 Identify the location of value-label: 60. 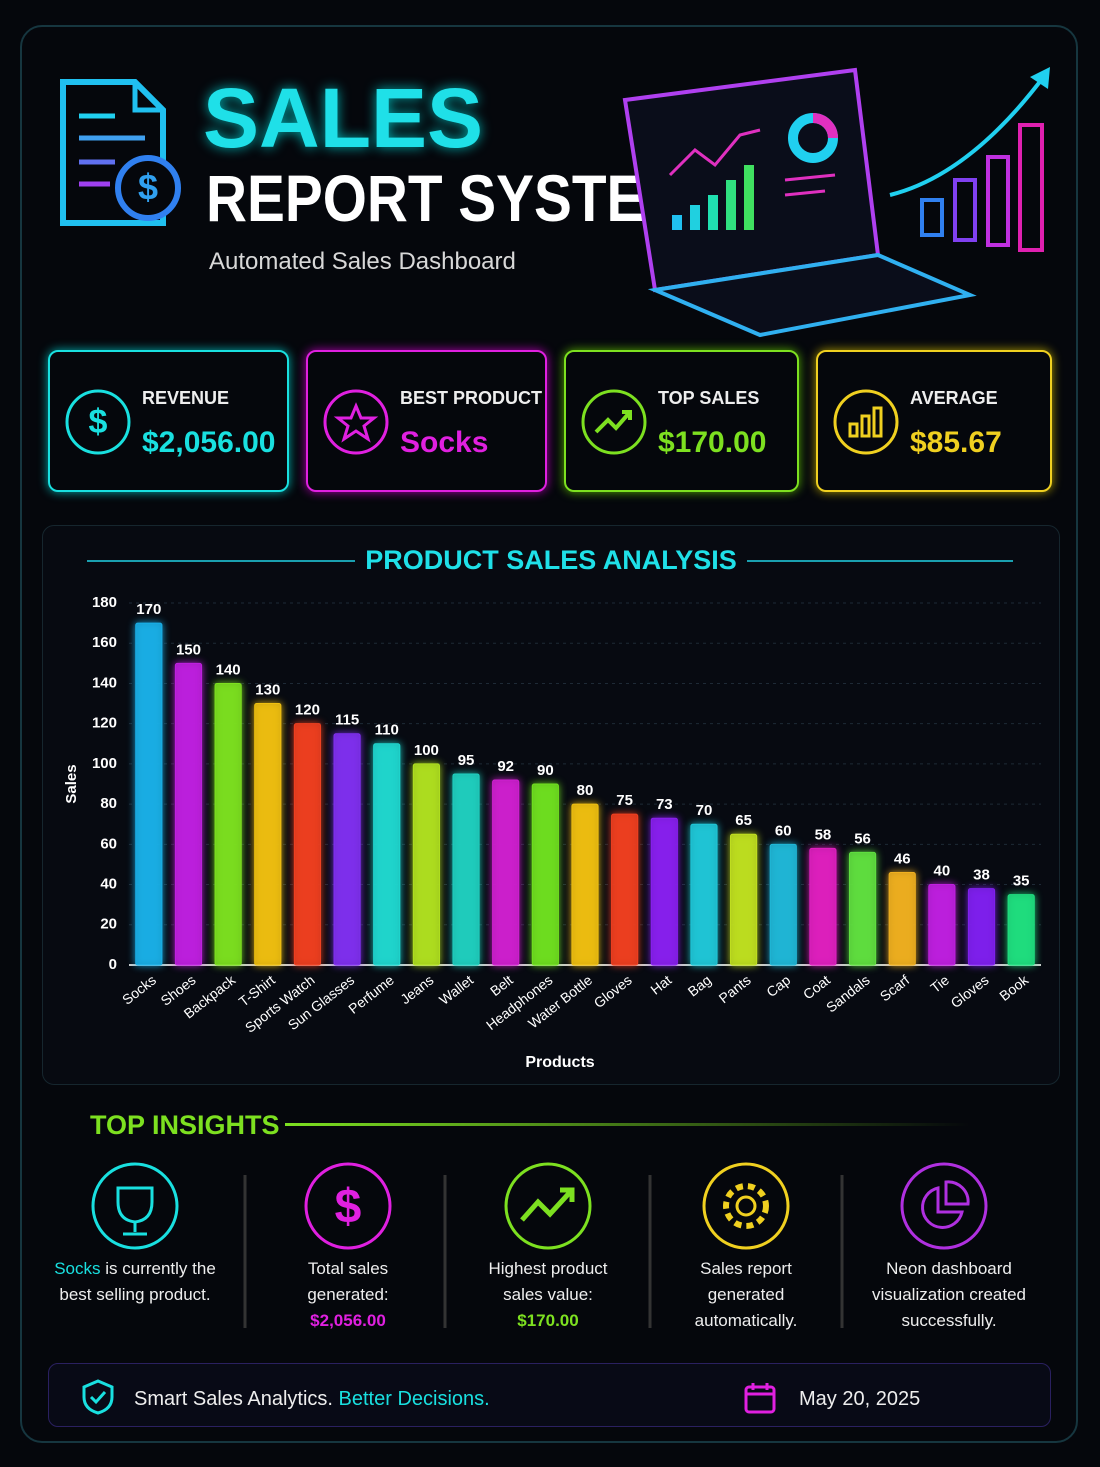
(783, 830).